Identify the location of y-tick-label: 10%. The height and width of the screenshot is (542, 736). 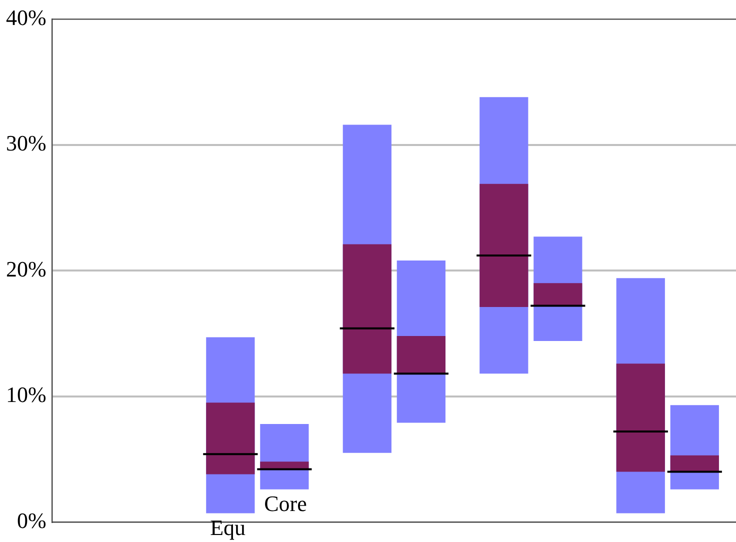
(26, 395).